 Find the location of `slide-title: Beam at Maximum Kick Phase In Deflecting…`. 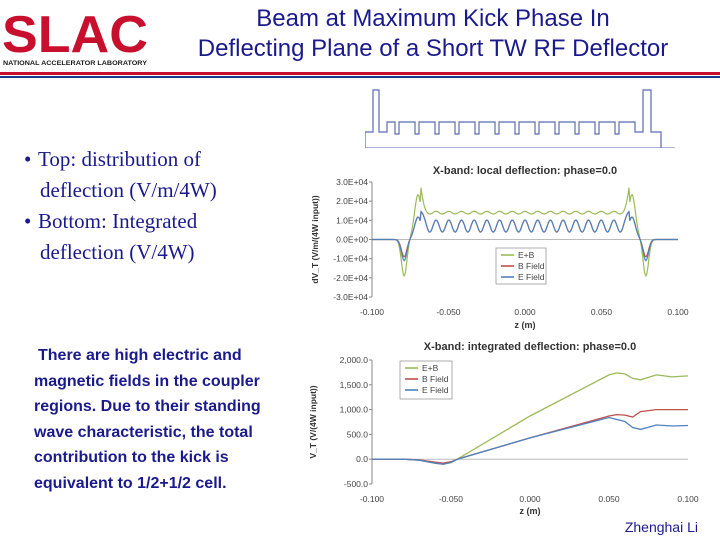

slide-title: Beam at Maximum Kick Phase In Deflecting… is located at coordinates (433, 34).